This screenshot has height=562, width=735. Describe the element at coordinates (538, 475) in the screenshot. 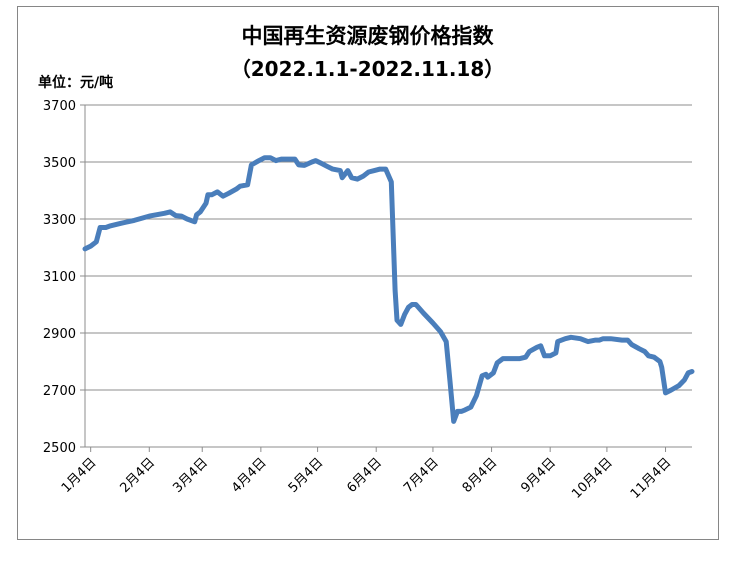

I see `x-tick-label: 9月4日` at that location.